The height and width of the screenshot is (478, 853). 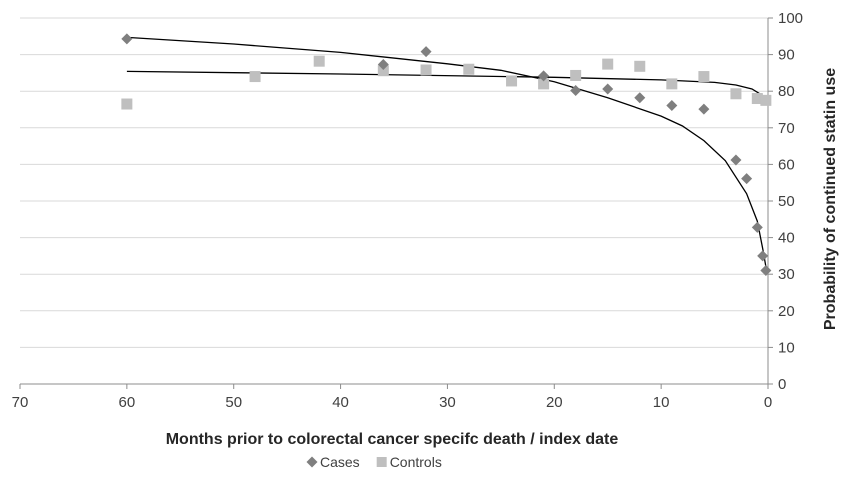 I want to click on y-tick-label: 0, so click(x=782, y=384).